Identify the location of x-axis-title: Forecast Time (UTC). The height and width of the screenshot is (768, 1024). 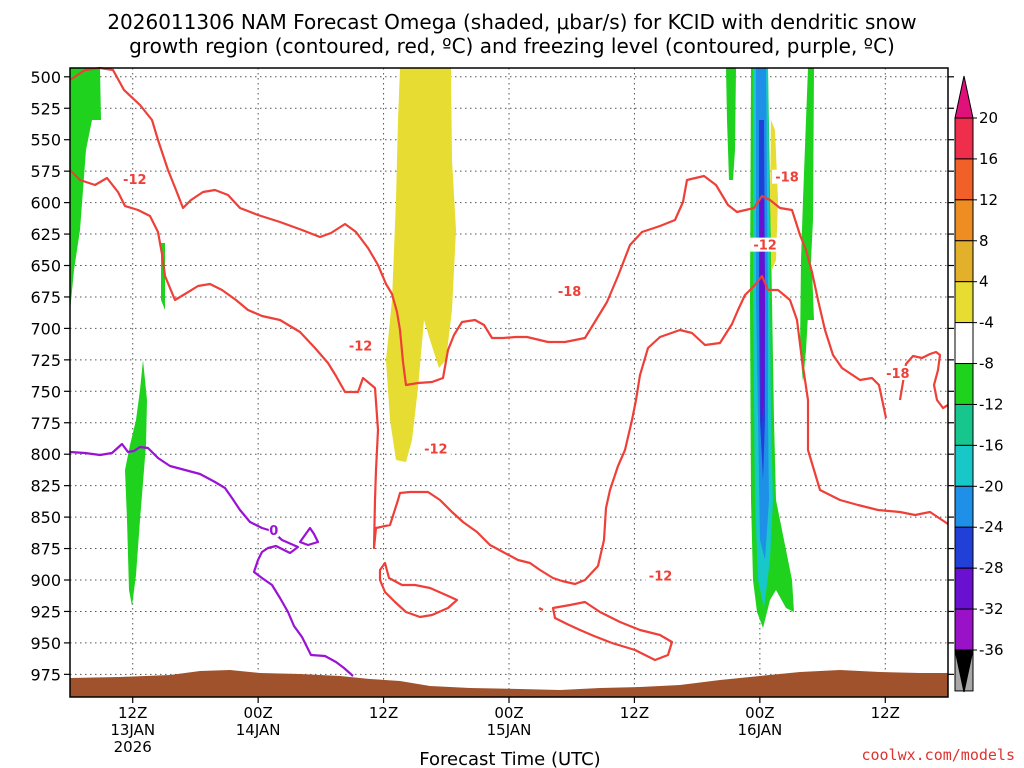
(509, 758).